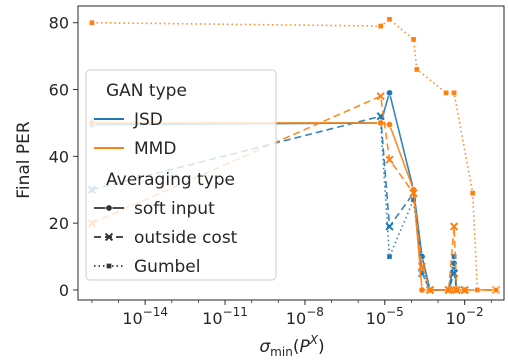 This screenshot has width=508, height=360. I want to click on y-tick-label: 20, so click(59, 223).